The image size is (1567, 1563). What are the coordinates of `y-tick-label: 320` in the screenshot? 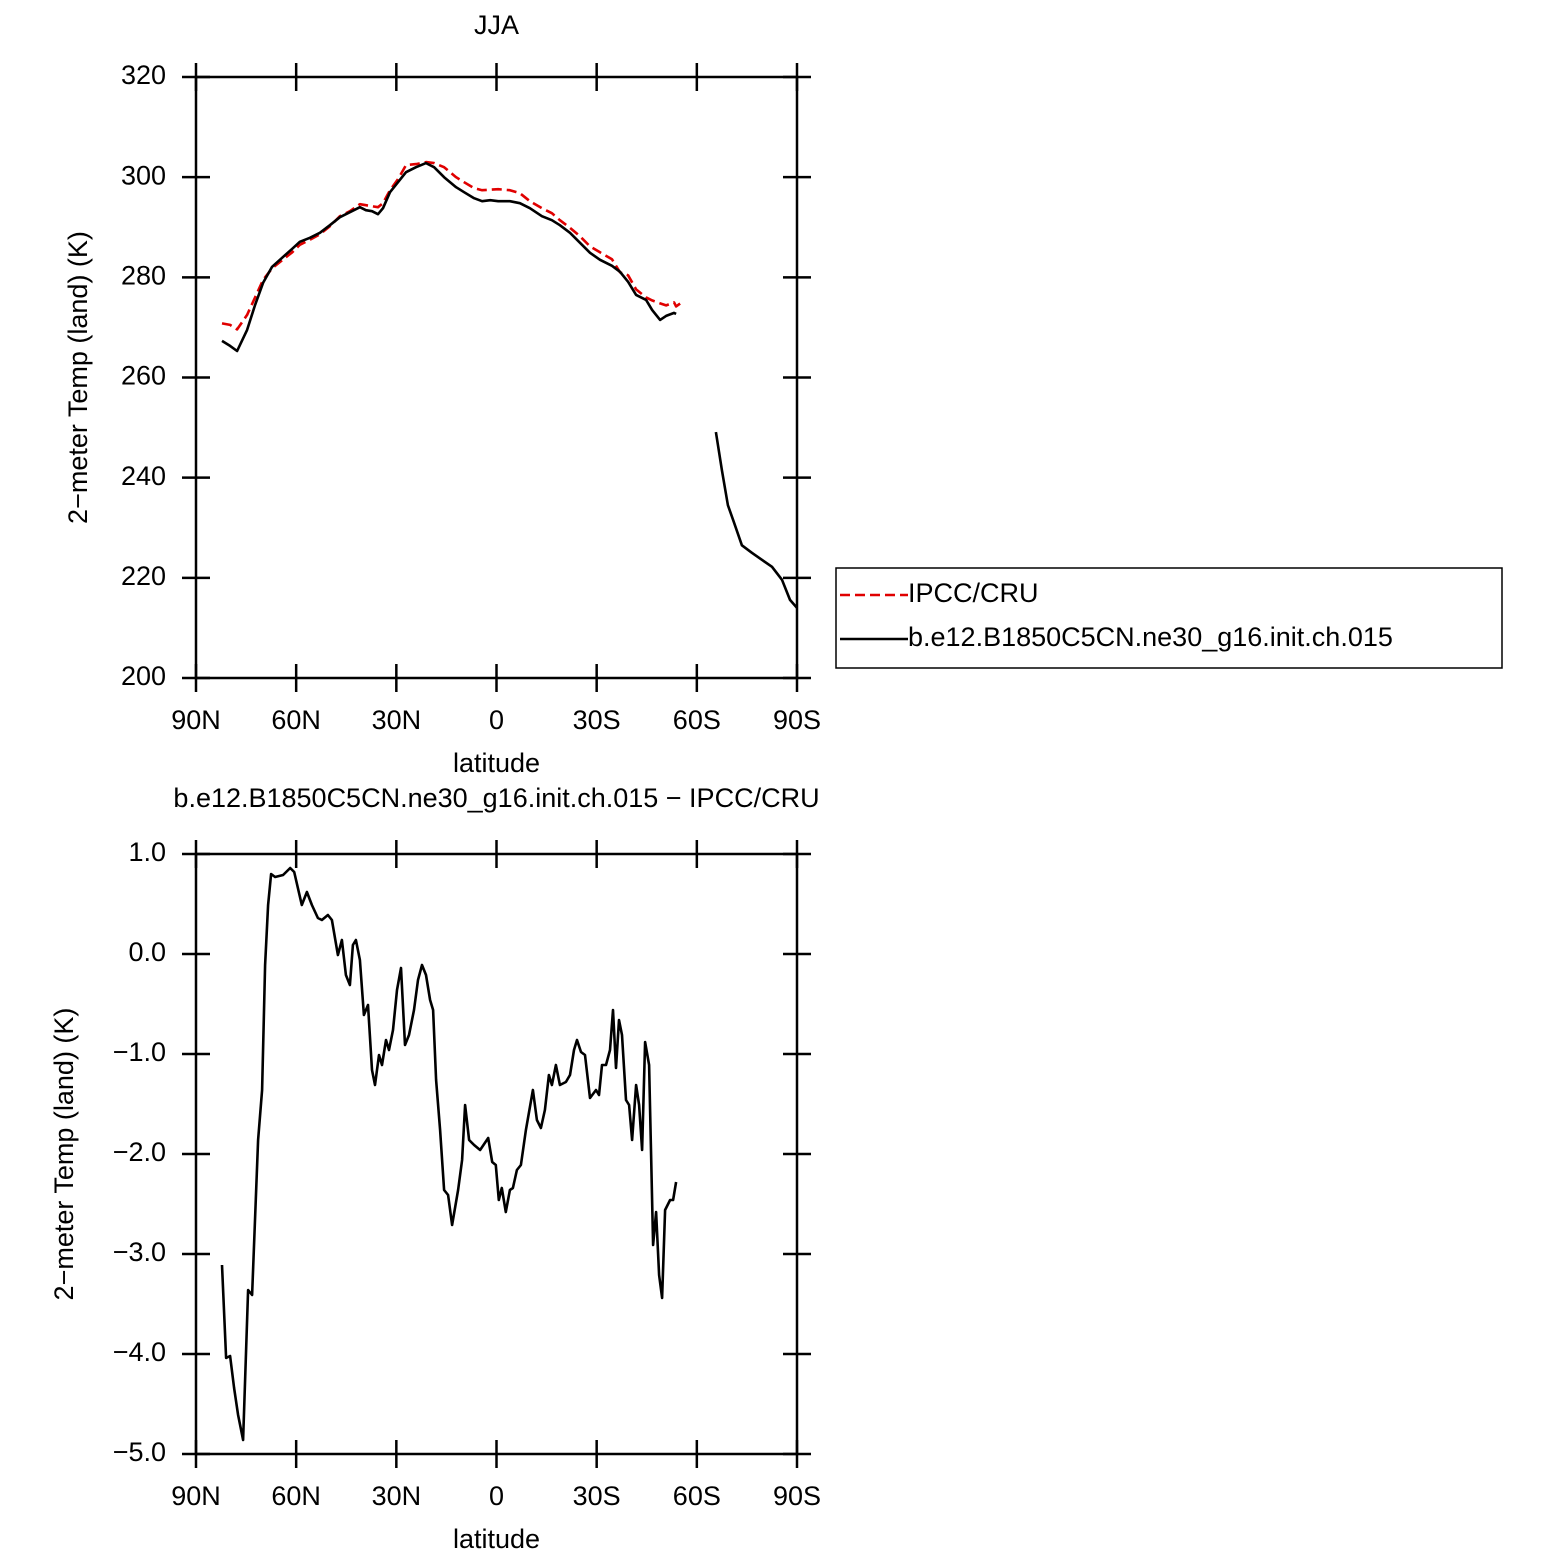 It's located at (143, 75).